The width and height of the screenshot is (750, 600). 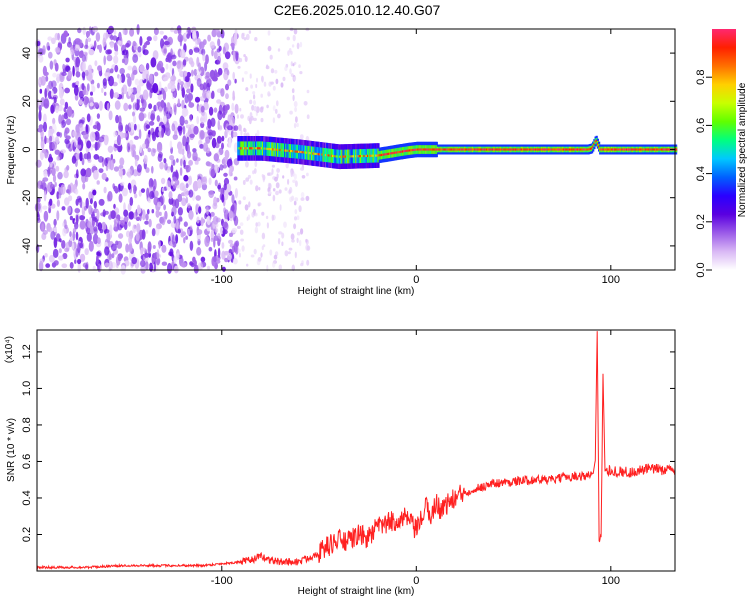 What do you see at coordinates (27, 149) in the screenshot?
I see `y-tick-label: 0` at bounding box center [27, 149].